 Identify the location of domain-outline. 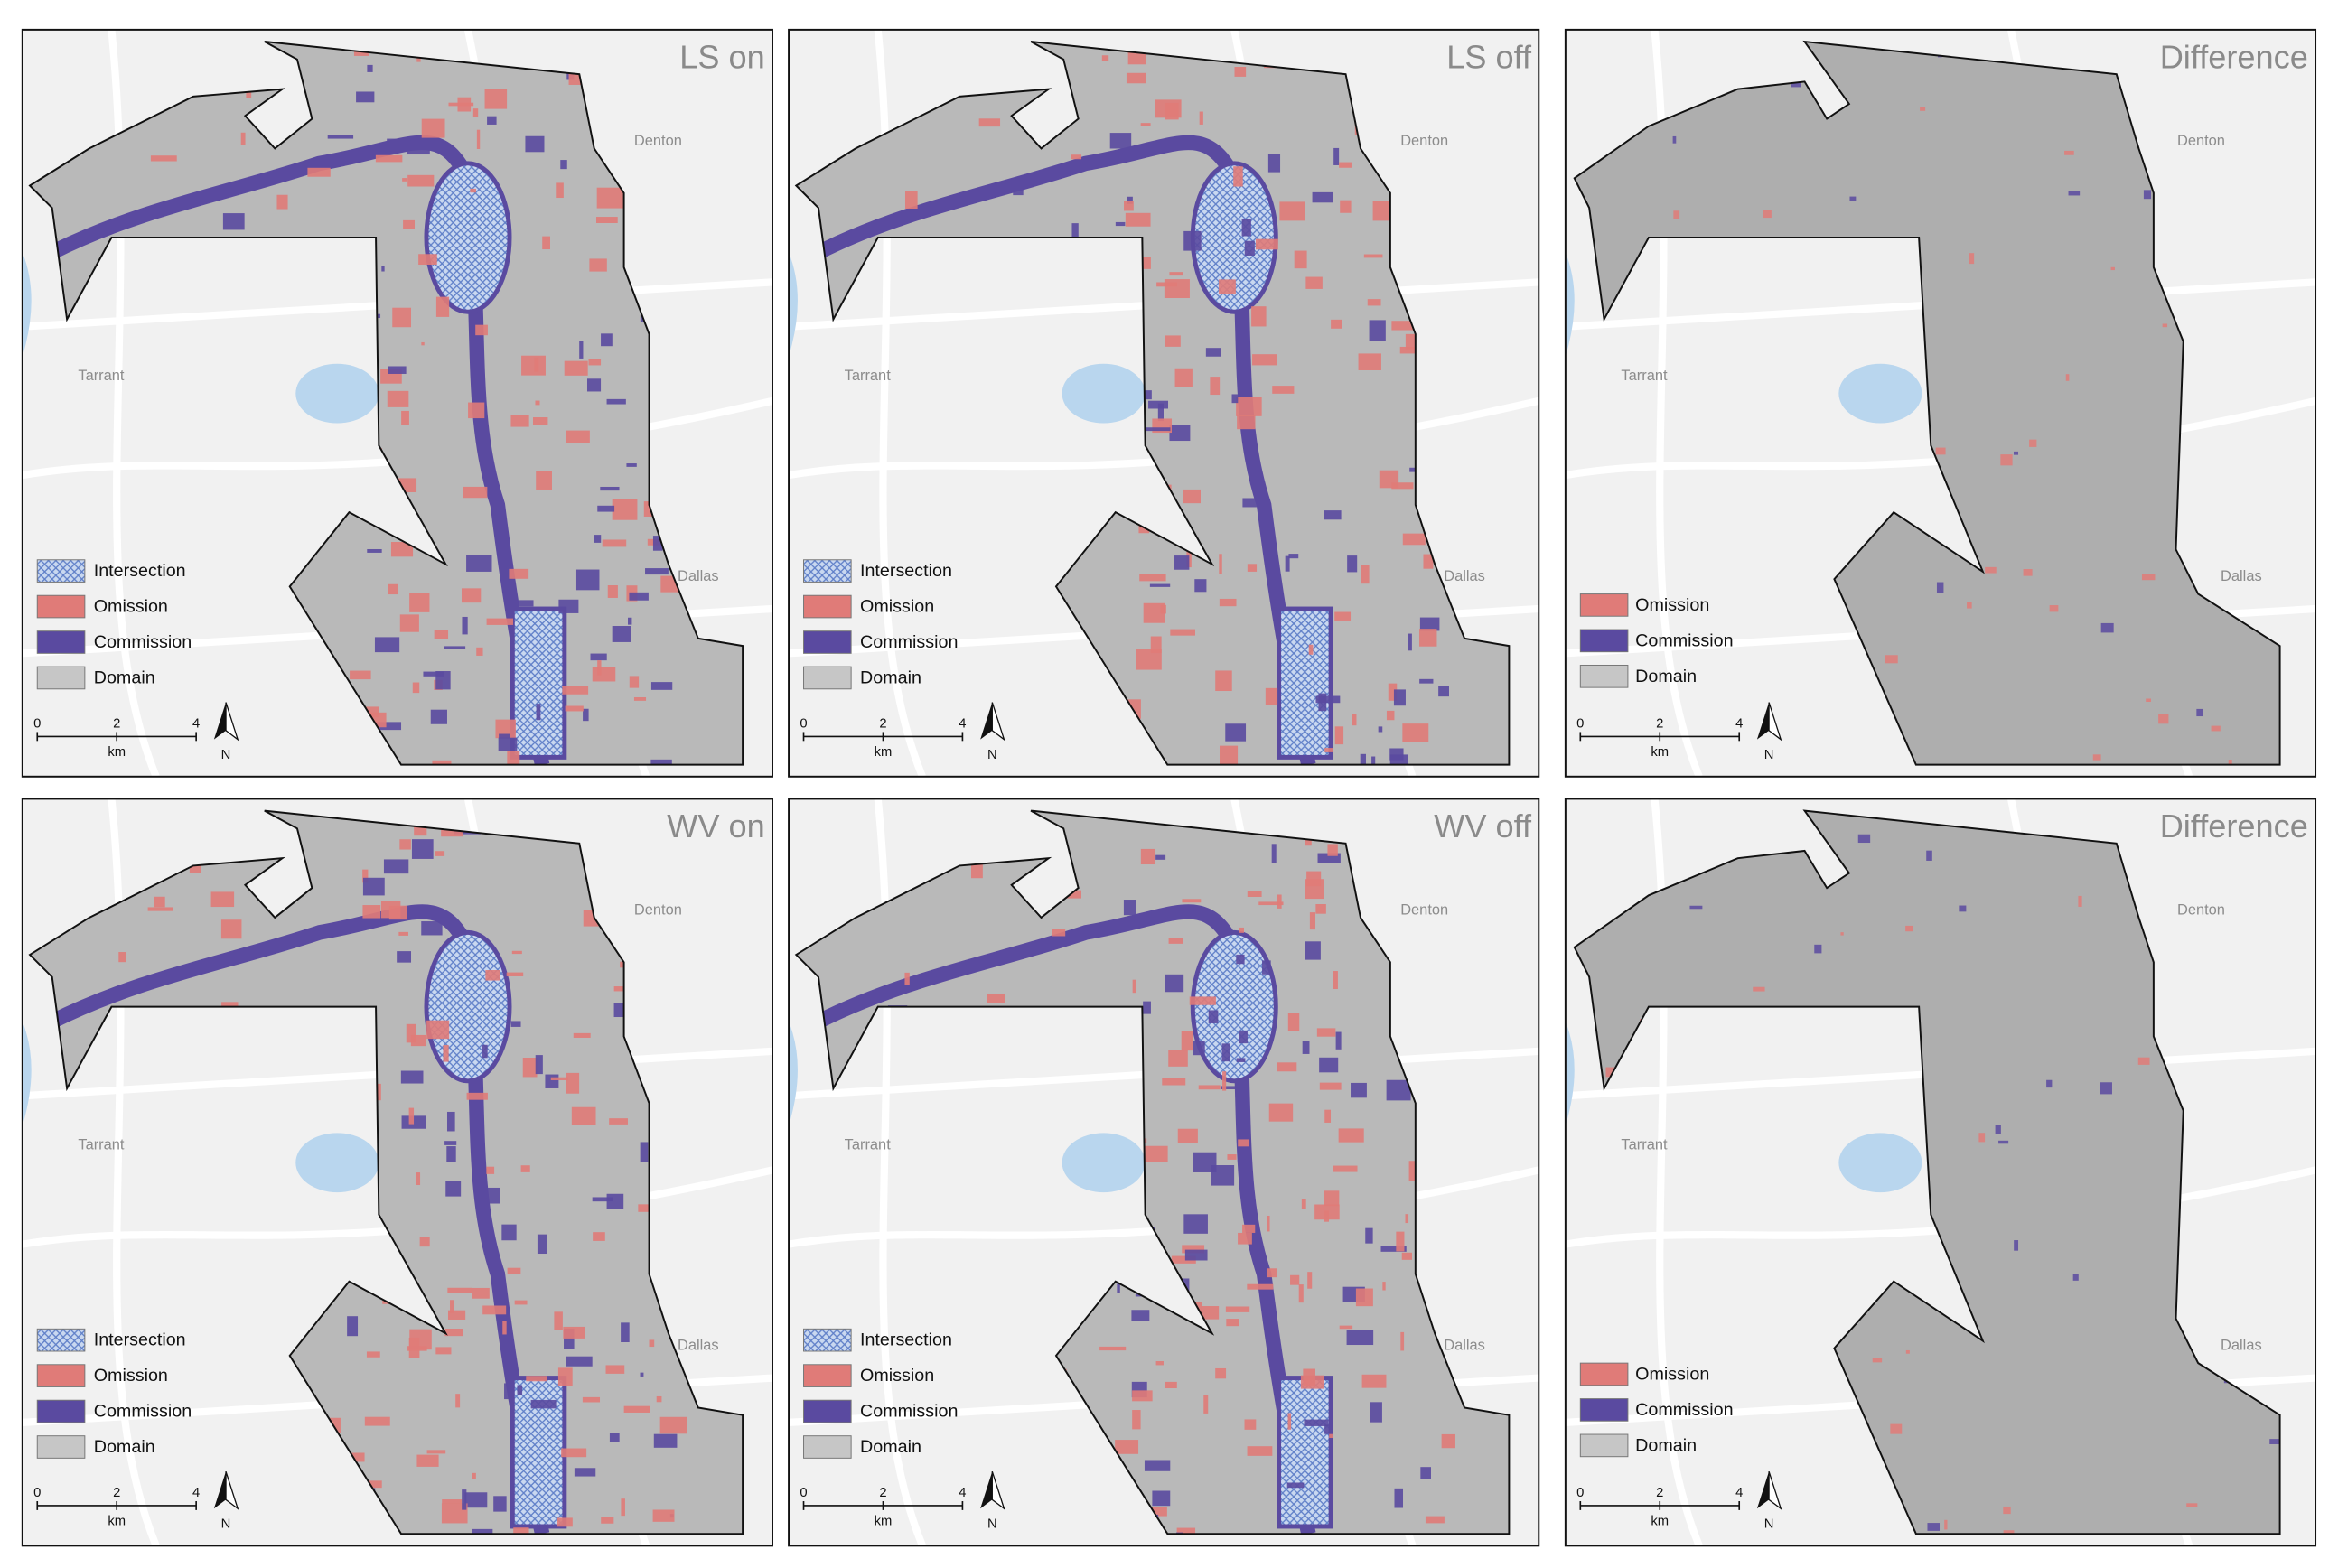
(1152, 1172).